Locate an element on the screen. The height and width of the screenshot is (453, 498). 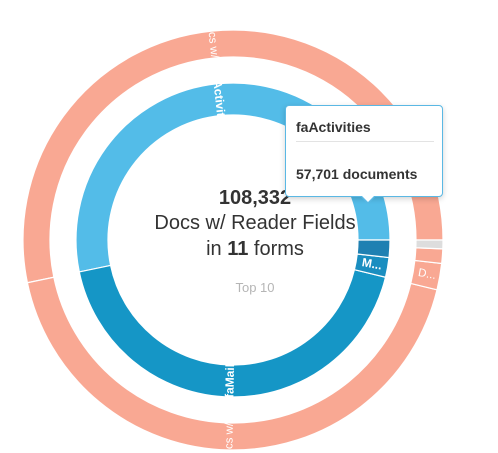
center-subtitle: Top 10 is located at coordinates (255, 287).